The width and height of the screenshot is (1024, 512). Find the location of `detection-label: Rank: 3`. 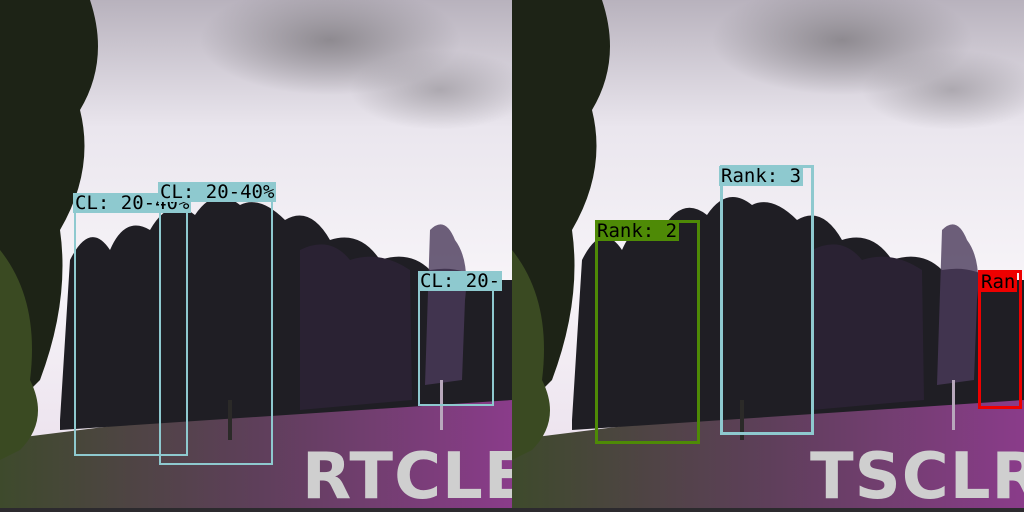

detection-label: Rank: 3 is located at coordinates (761, 176).